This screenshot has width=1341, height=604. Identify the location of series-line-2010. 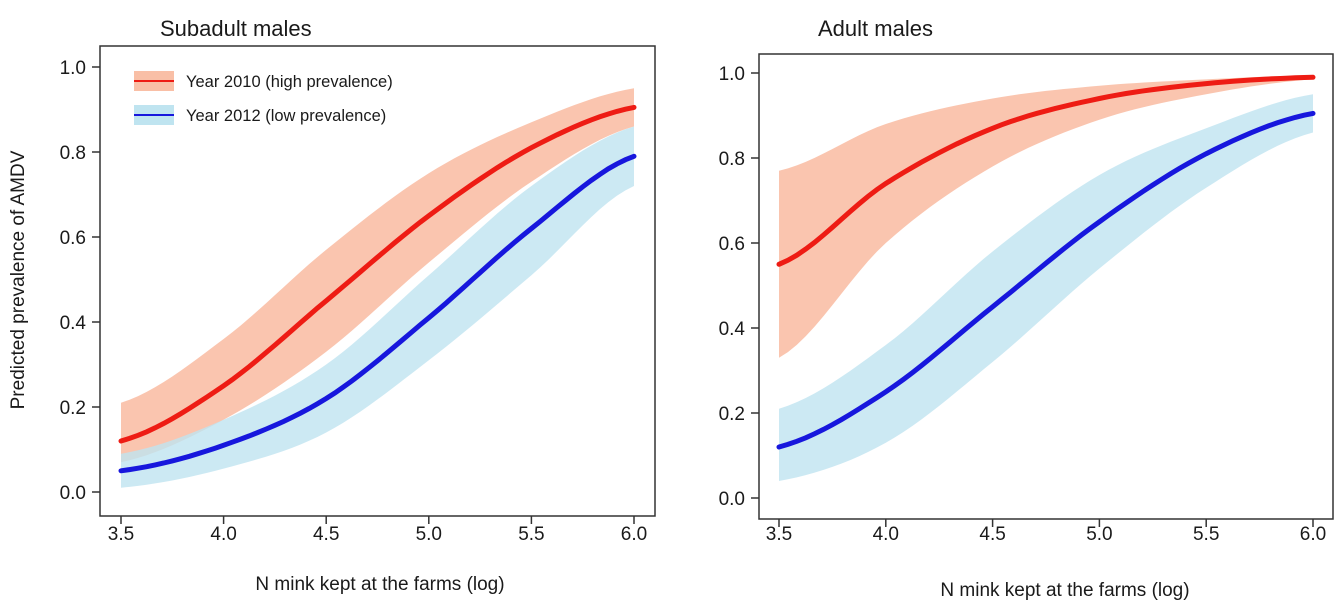
(1046, 170).